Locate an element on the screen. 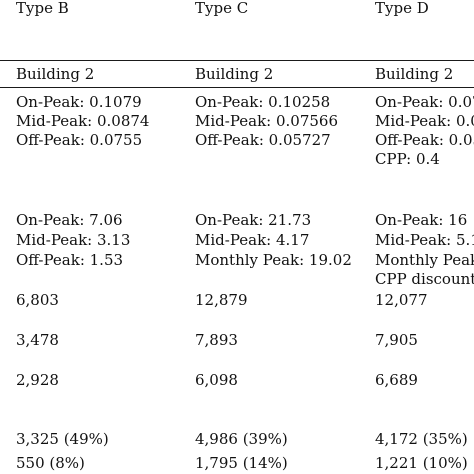  demand-rate-d-cpp-discount: CPP discount: is located at coordinates (424, 279).